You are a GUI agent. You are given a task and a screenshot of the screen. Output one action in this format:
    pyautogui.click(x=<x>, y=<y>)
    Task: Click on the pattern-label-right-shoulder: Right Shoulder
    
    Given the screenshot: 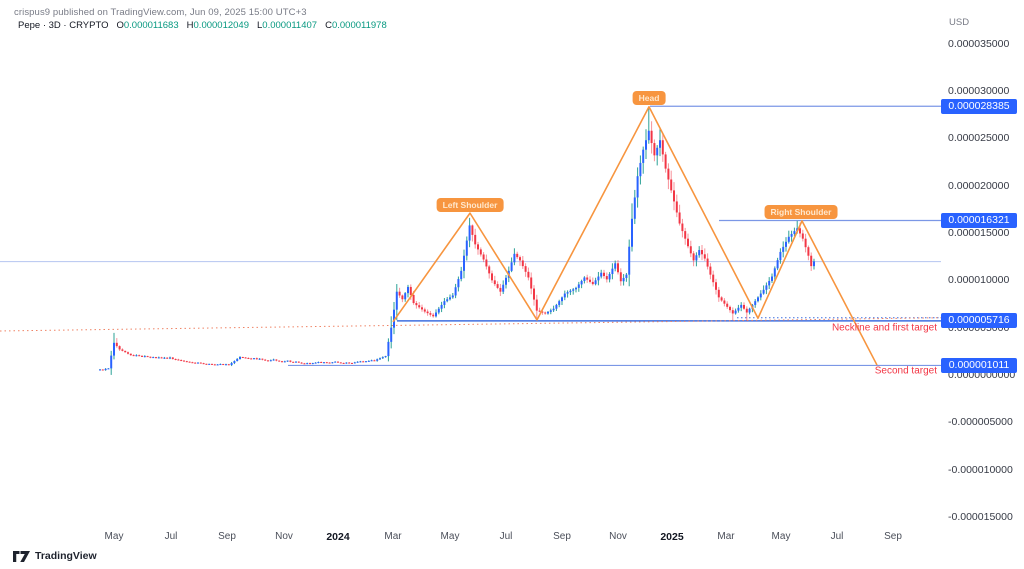 What is the action you would take?
    pyautogui.click(x=801, y=212)
    